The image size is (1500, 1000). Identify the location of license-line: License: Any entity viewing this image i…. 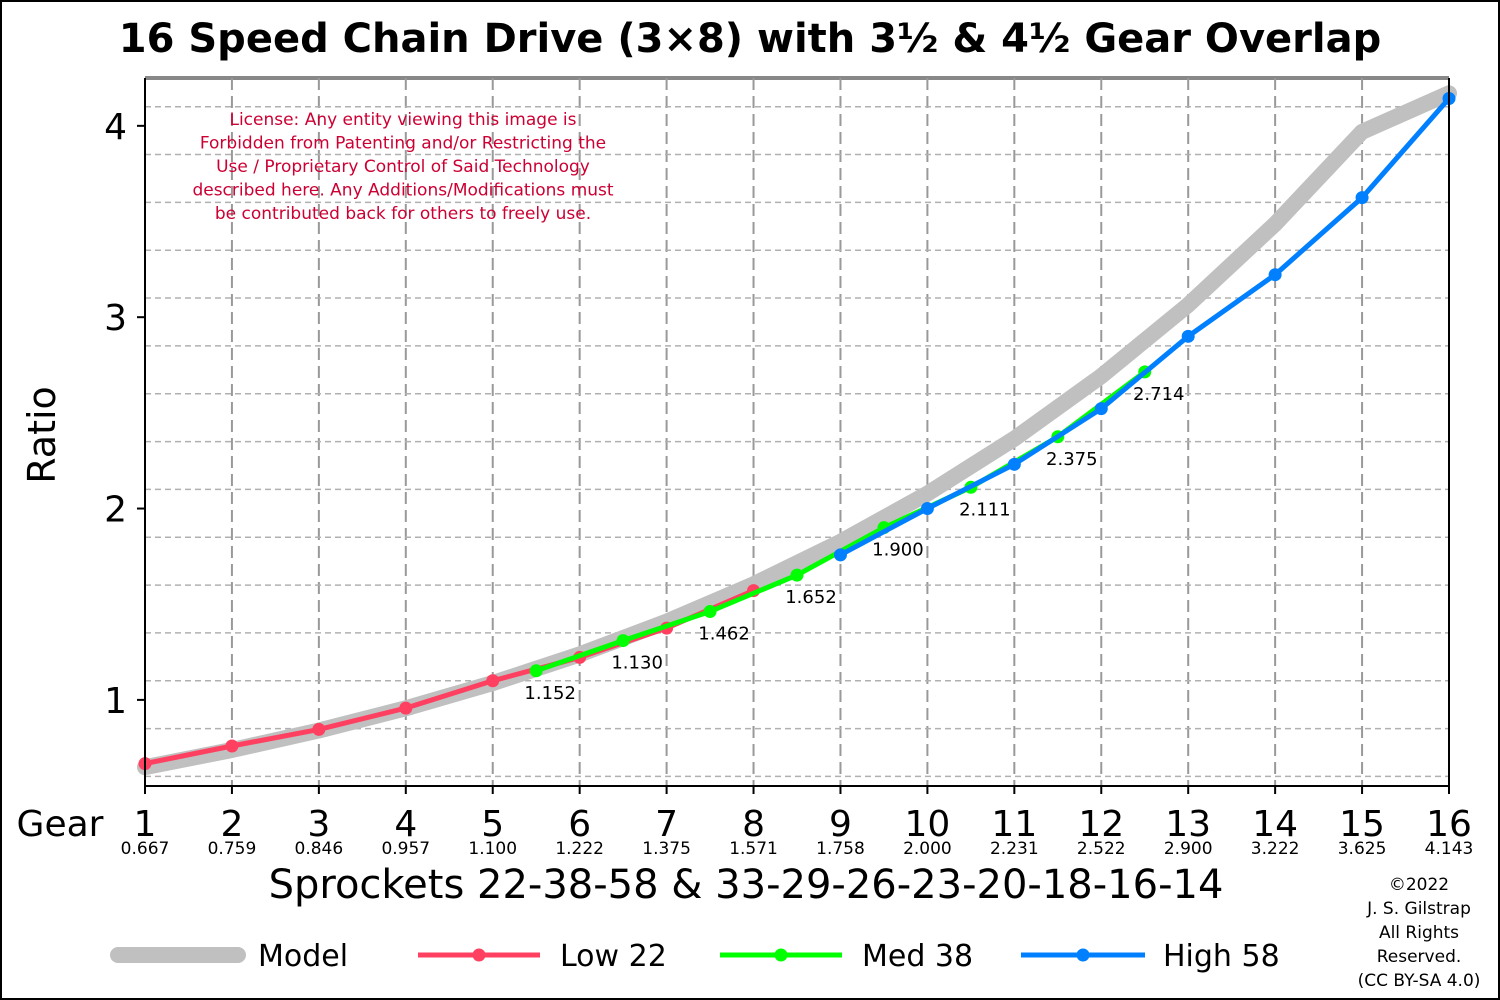
(402, 120).